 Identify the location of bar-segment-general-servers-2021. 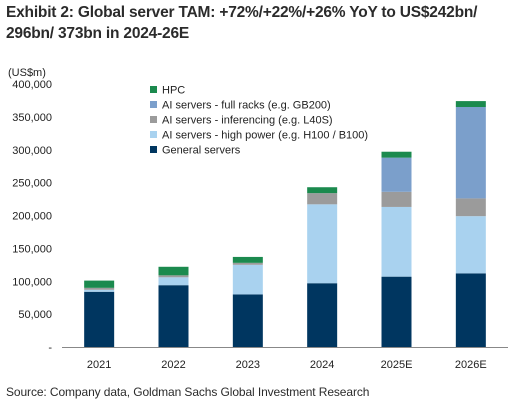
(99, 319).